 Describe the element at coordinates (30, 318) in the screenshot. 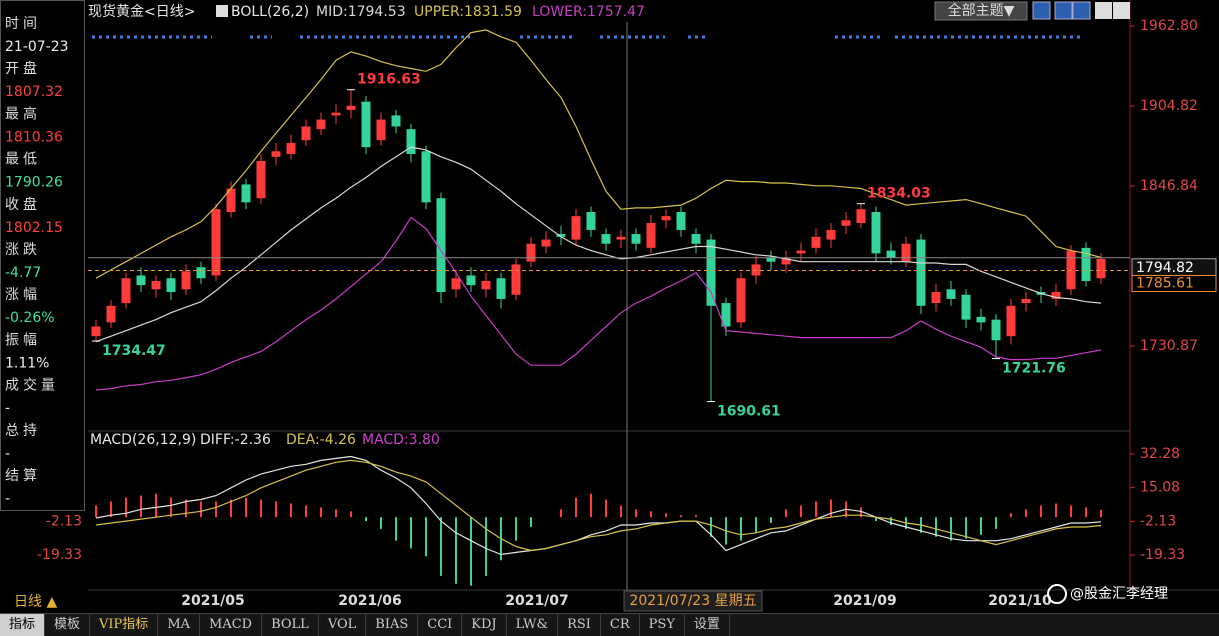

I see `info-value: -0.26%` at that location.